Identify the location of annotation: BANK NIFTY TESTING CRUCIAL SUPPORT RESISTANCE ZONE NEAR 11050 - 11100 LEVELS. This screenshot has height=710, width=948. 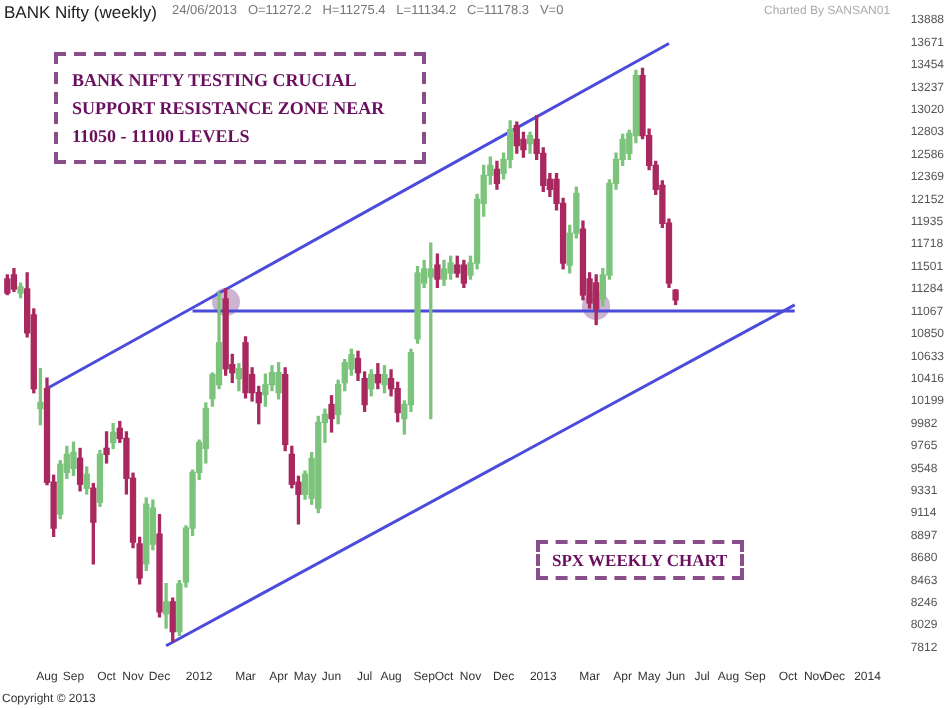
(240, 108).